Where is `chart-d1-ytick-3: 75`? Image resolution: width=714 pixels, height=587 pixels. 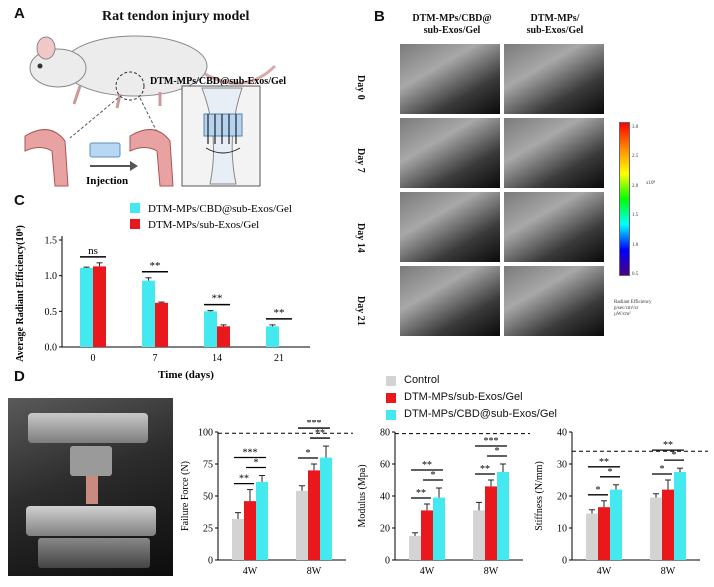
chart-d1-ytick-3: 75 is located at coordinates (208, 465).